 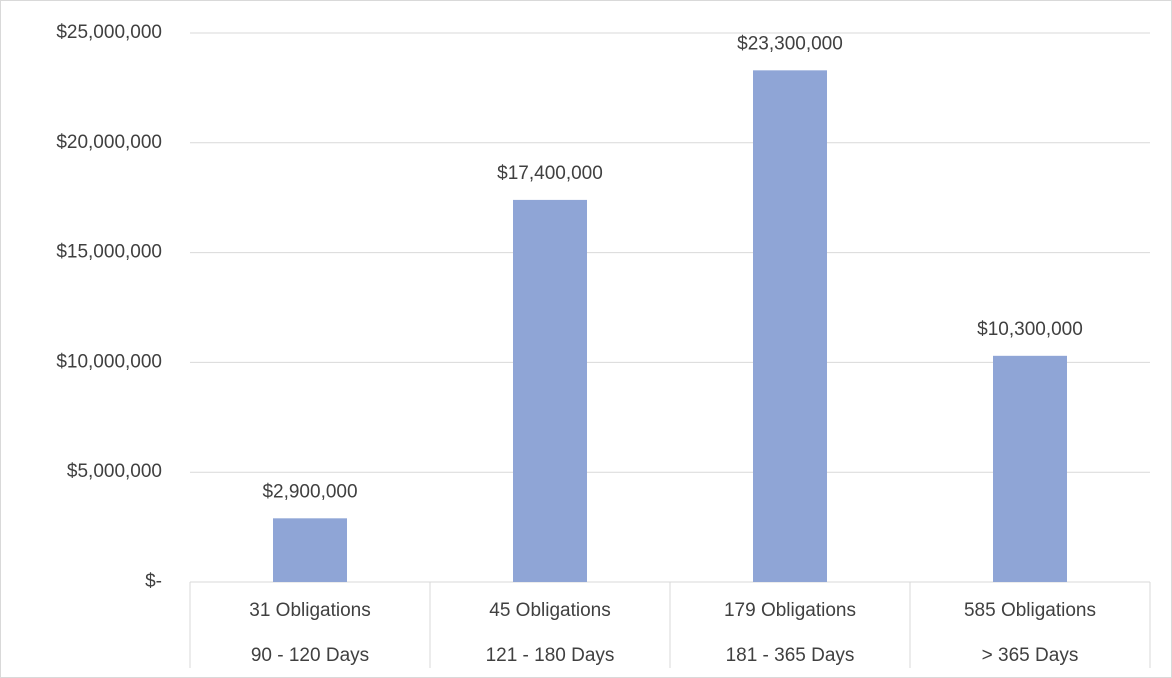 What do you see at coordinates (550, 655) in the screenshot?
I see `x-tick-label: 121 - 180 Days` at bounding box center [550, 655].